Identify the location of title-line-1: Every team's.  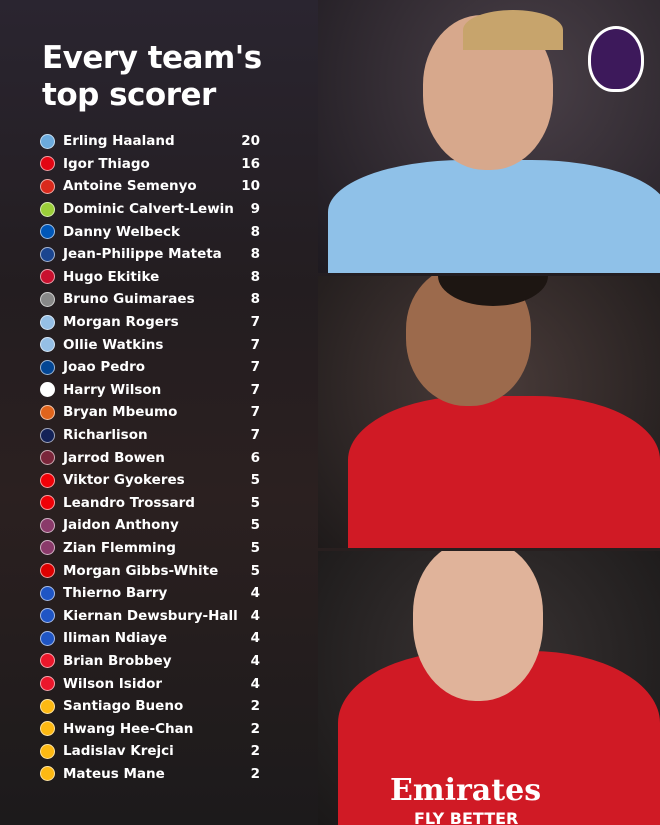
(152, 58).